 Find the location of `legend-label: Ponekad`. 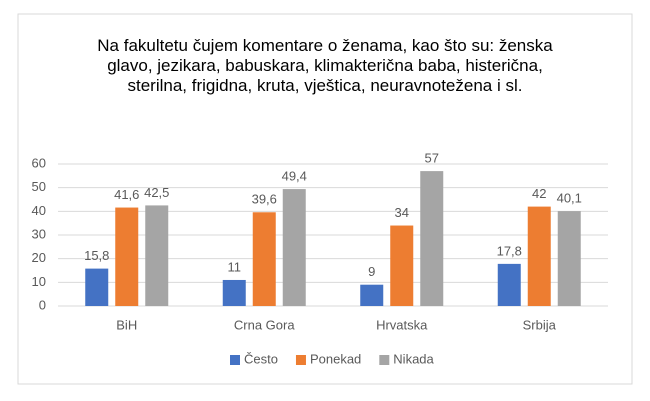

legend-label: Ponekad is located at coordinates (335, 358).